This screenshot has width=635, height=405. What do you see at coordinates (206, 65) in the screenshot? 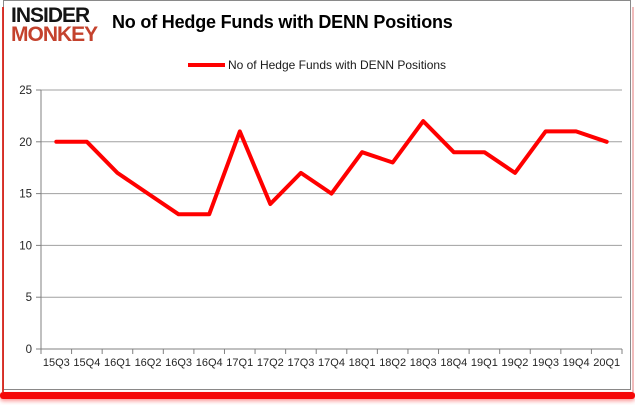
I see `legend-line-swatch` at bounding box center [206, 65].